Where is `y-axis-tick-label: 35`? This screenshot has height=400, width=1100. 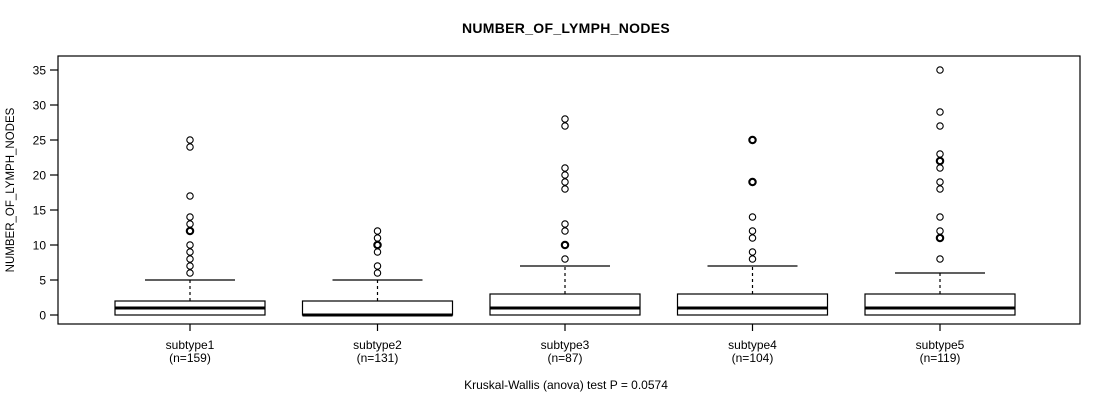
y-axis-tick-label: 35 is located at coordinates (40, 71).